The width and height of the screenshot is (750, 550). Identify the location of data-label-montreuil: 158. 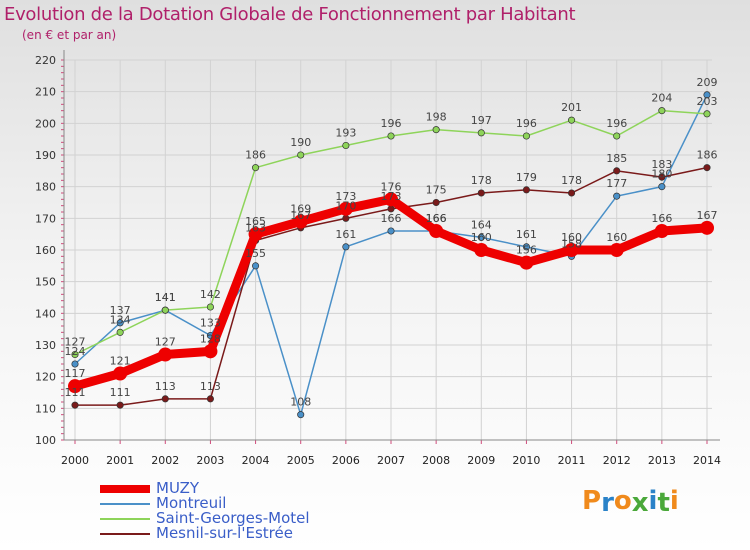
(571, 243).